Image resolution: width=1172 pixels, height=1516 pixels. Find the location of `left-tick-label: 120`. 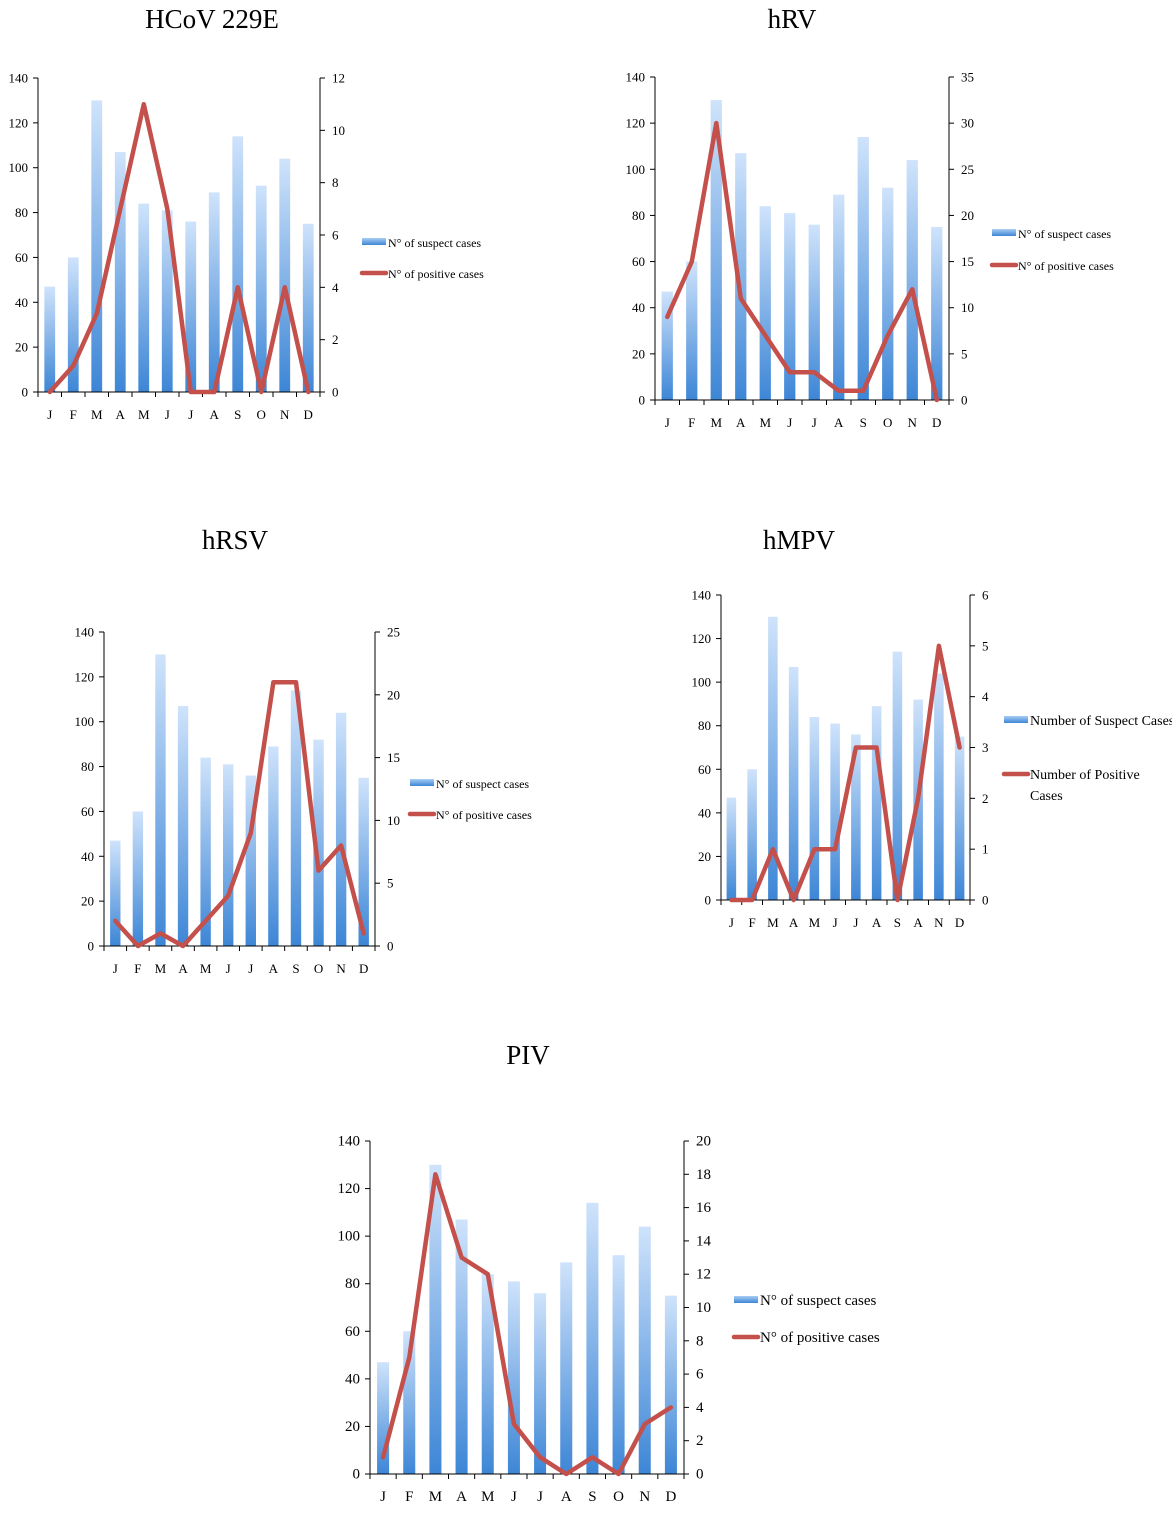

left-tick-label: 120 is located at coordinates (19, 122).